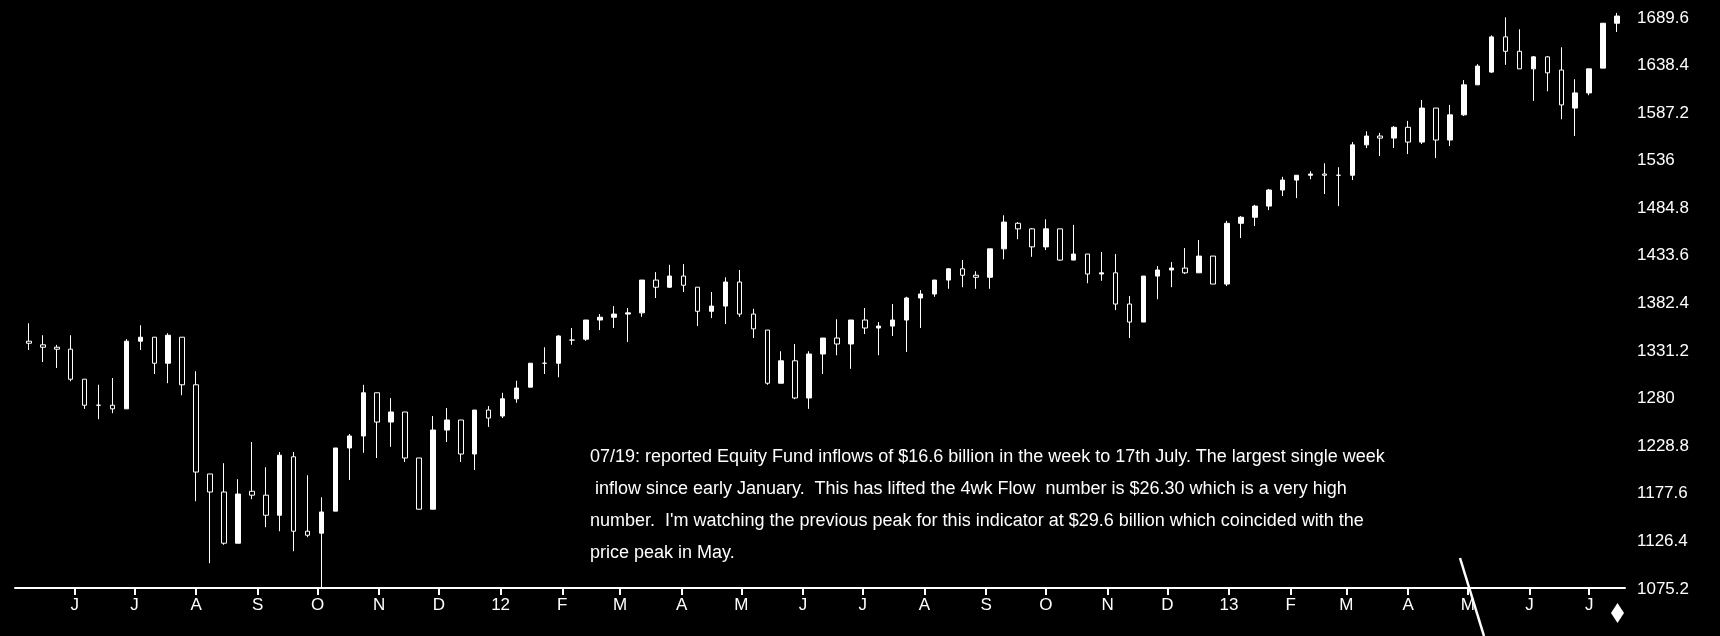  I want to click on x-tick-label: 12, so click(501, 604).